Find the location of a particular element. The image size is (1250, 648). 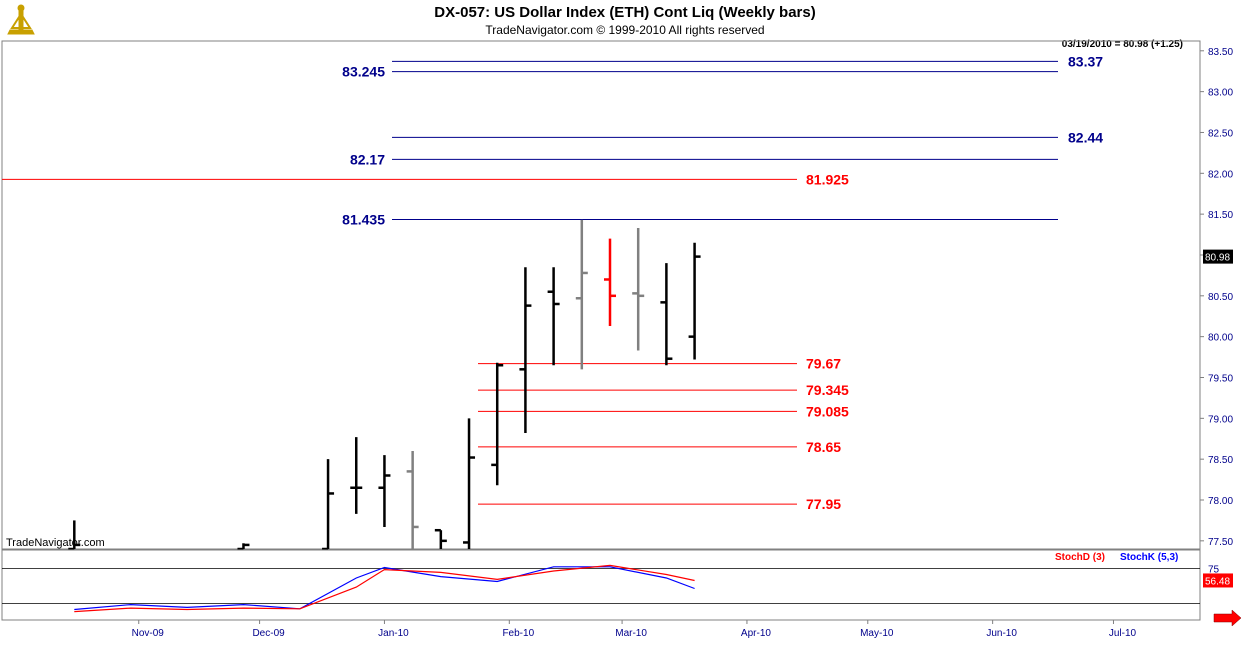

x-tick-label: Mar-10 is located at coordinates (631, 633).